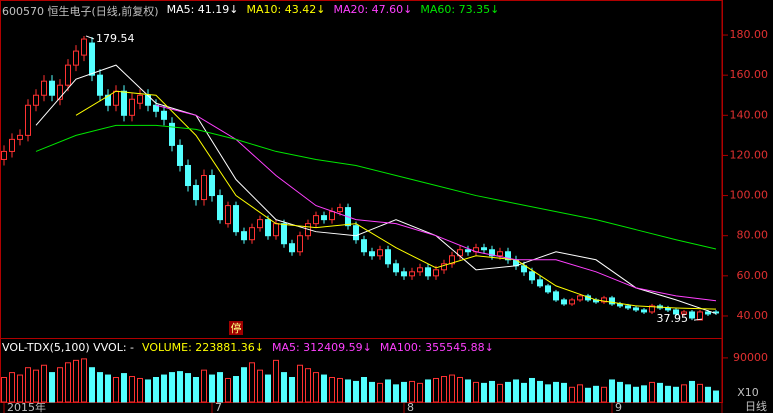 The height and width of the screenshot is (413, 773). What do you see at coordinates (68, 347) in the screenshot?
I see `volume-header-item: VOL-TDX(5,100) VVOL: -` at bounding box center [68, 347].